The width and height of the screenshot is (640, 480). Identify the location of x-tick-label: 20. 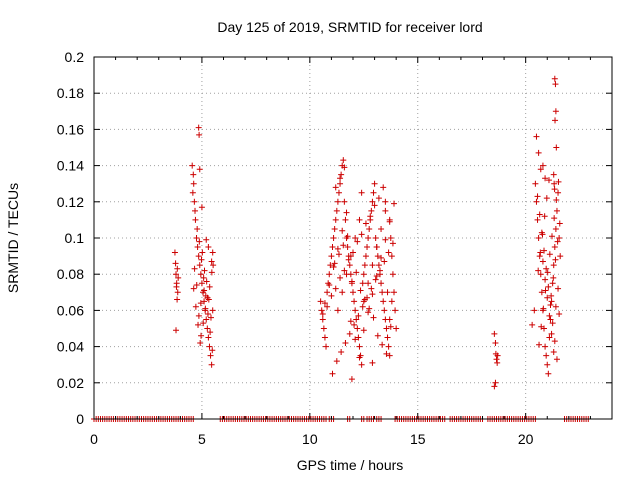
(526, 439).